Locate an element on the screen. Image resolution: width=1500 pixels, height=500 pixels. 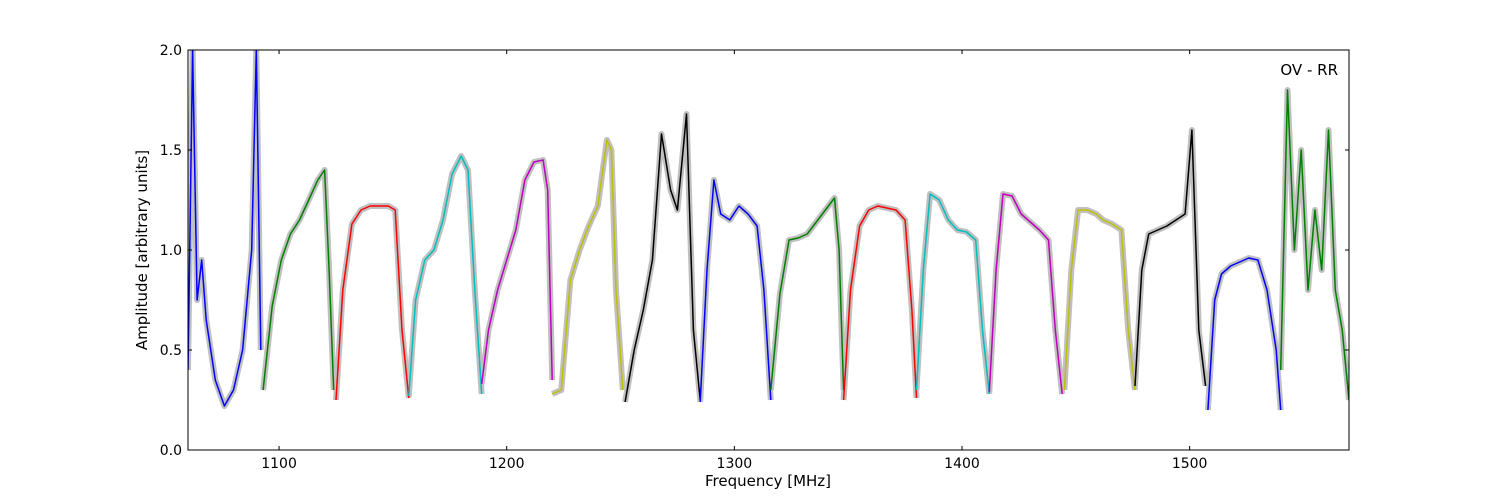
x-tick-label: 1400 is located at coordinates (962, 464).